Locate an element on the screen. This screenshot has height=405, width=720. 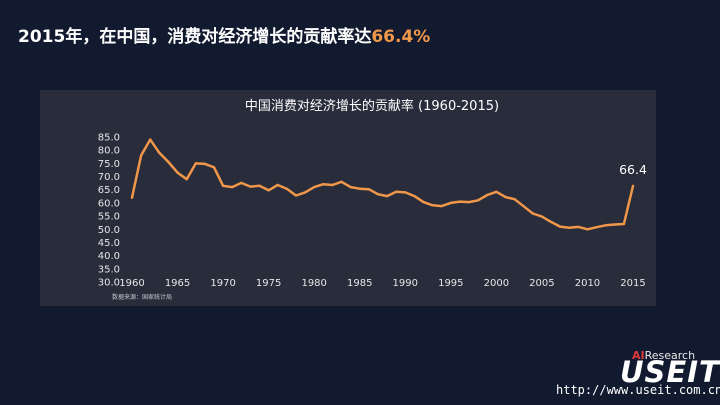
source-url: http://www.useit.com.cn is located at coordinates (638, 390).